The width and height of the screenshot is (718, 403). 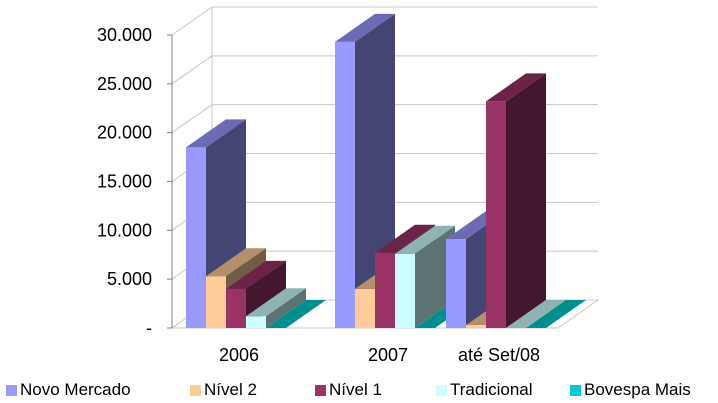 What do you see at coordinates (124, 133) in the screenshot?
I see `y-tick-label: 20.000` at bounding box center [124, 133].